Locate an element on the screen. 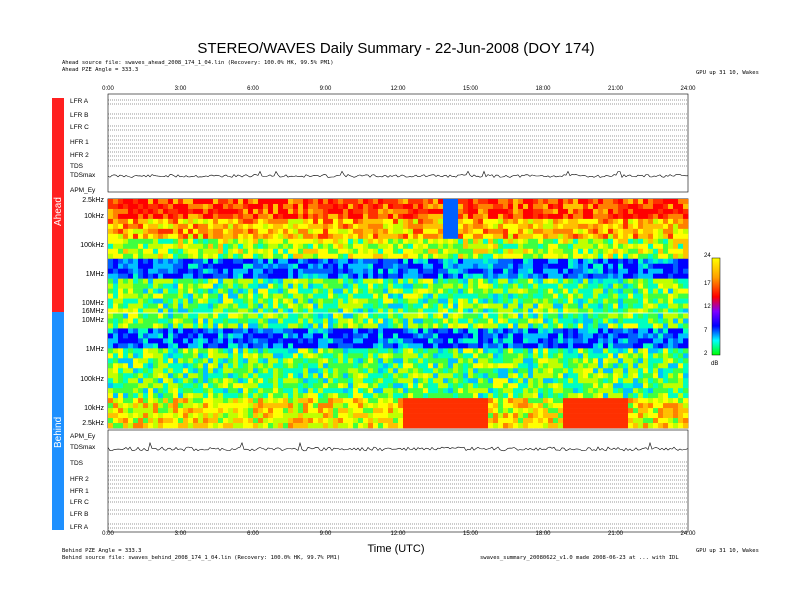 The width and height of the screenshot is (792, 612). behind-lfr-c-label: LFR C is located at coordinates (79, 502).